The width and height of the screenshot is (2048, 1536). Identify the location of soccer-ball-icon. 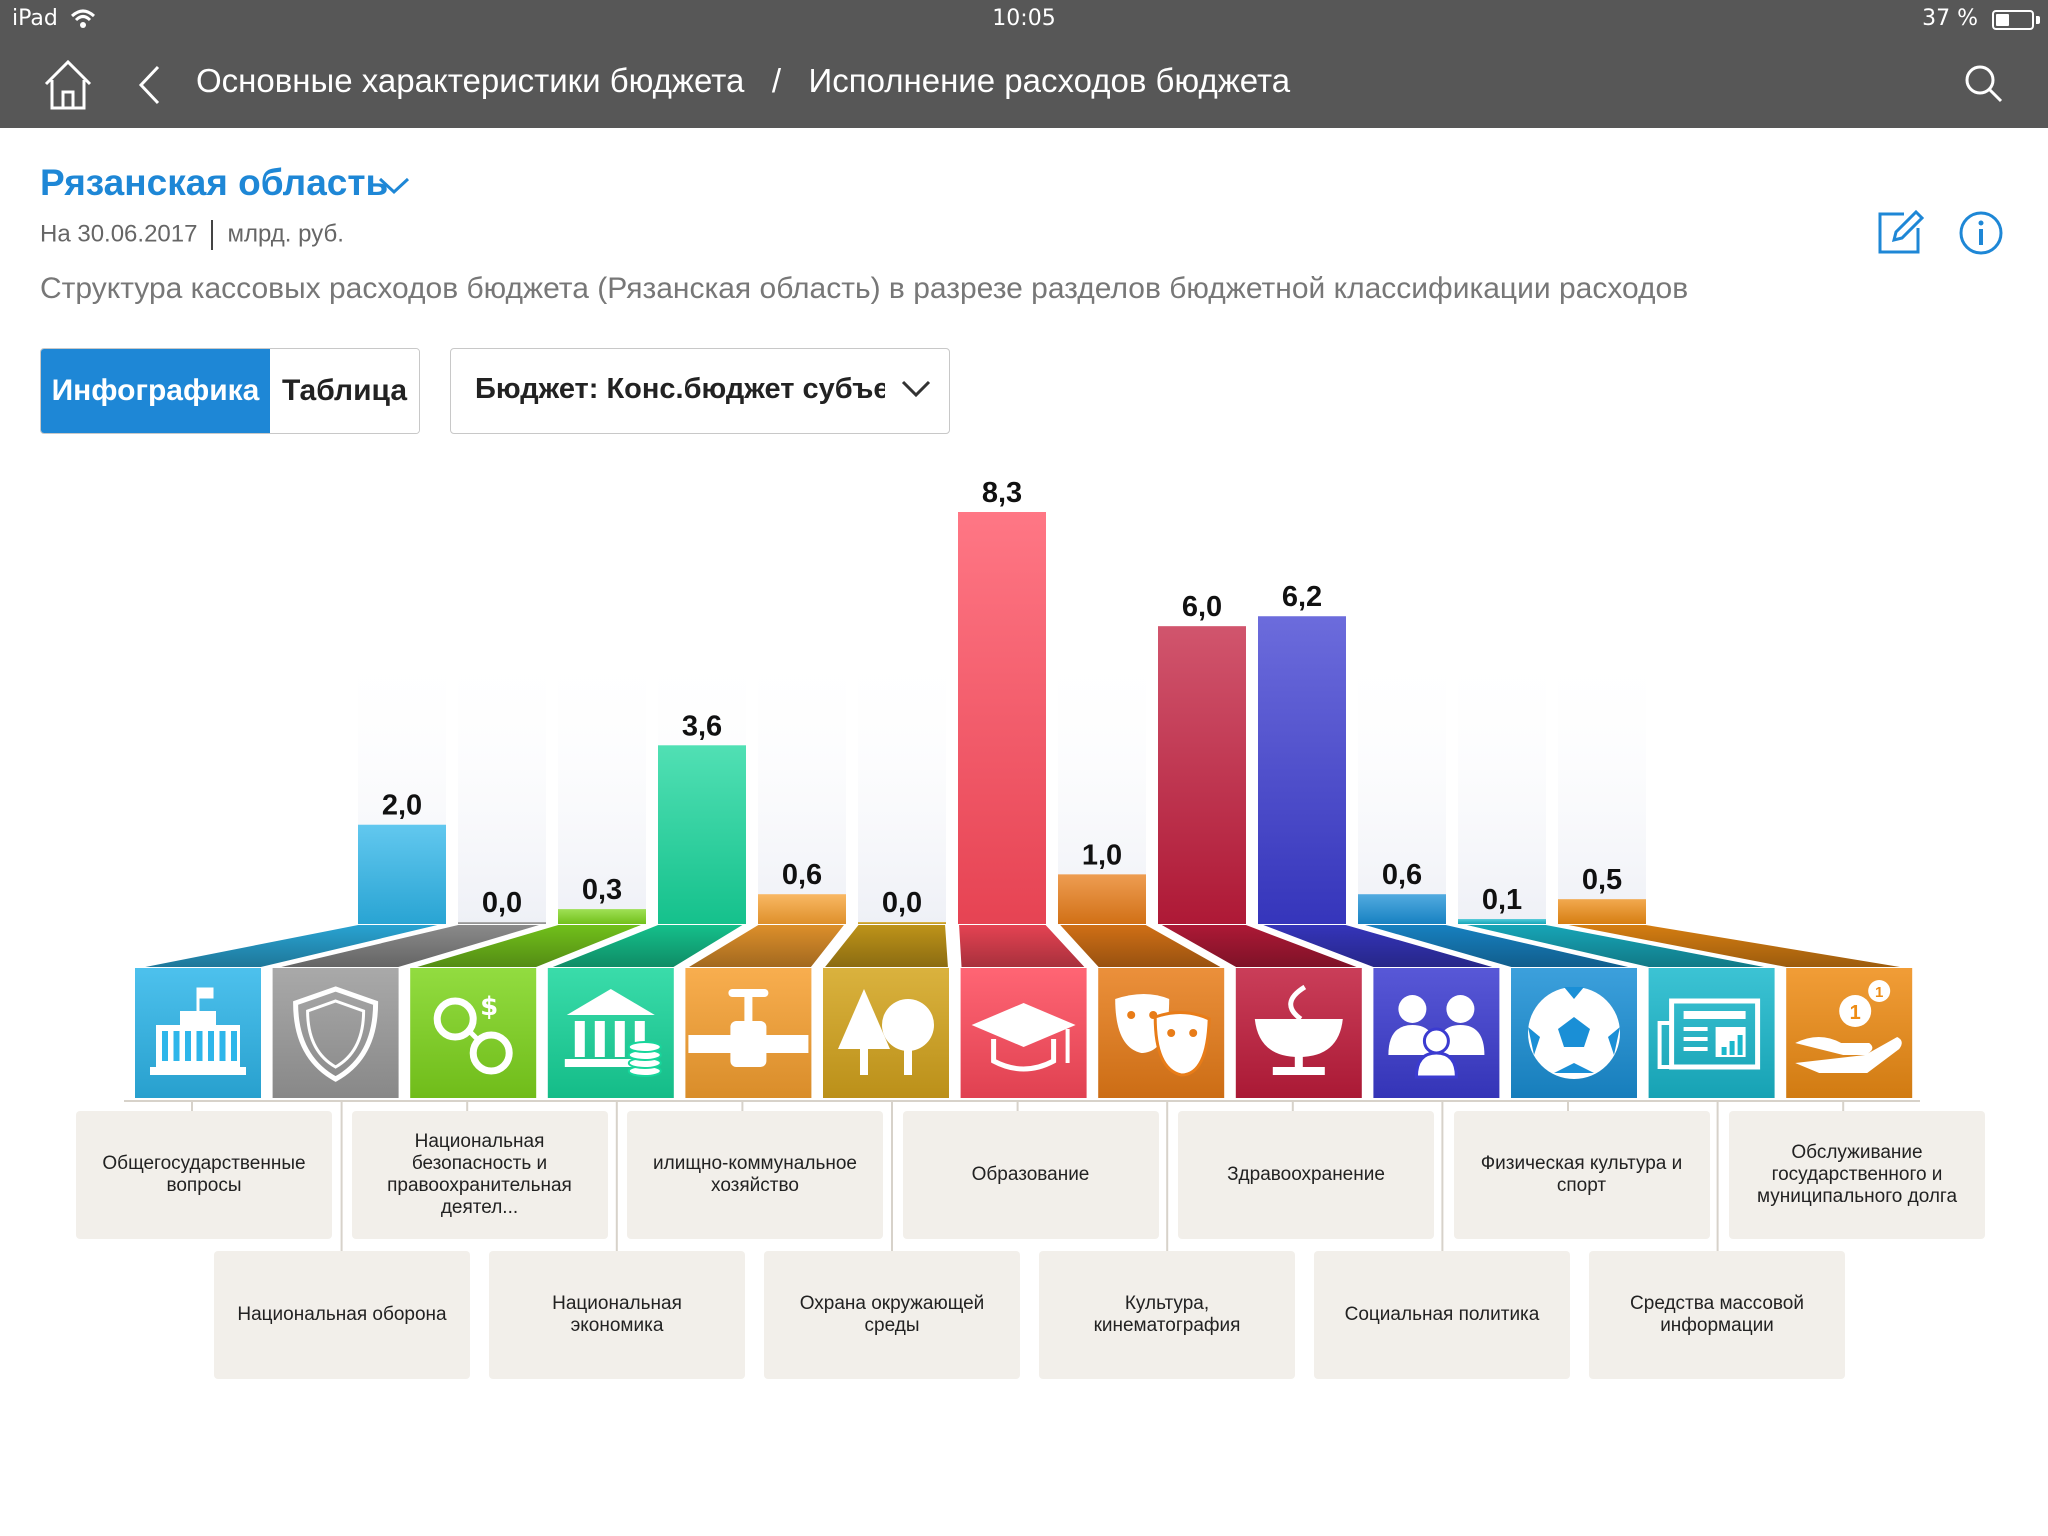
(1574, 1033).